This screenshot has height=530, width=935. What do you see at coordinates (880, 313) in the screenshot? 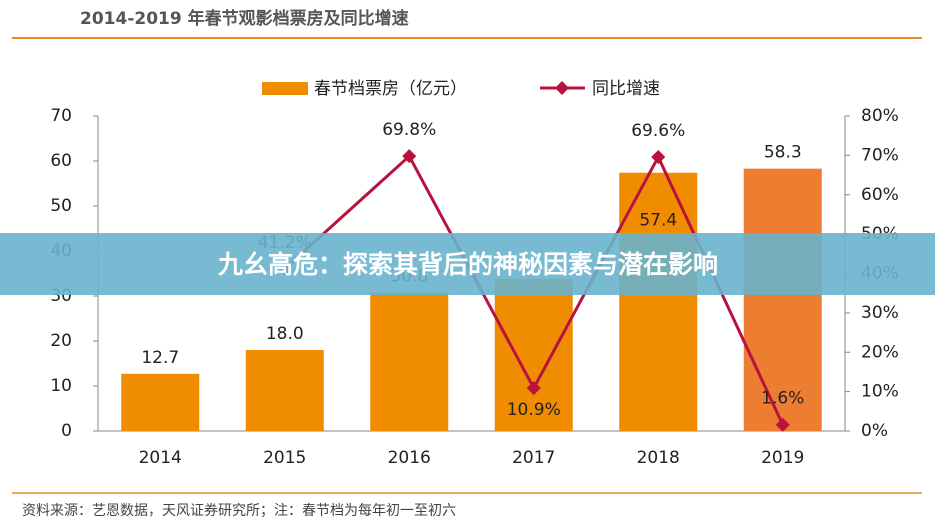
I see `y2-tick-label: 30%` at bounding box center [880, 313].